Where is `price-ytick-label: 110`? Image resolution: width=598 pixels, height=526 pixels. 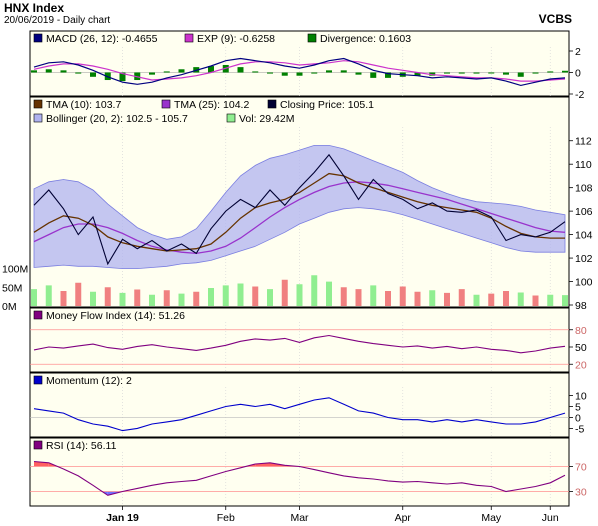 price-ytick-label: 110 is located at coordinates (583, 165).